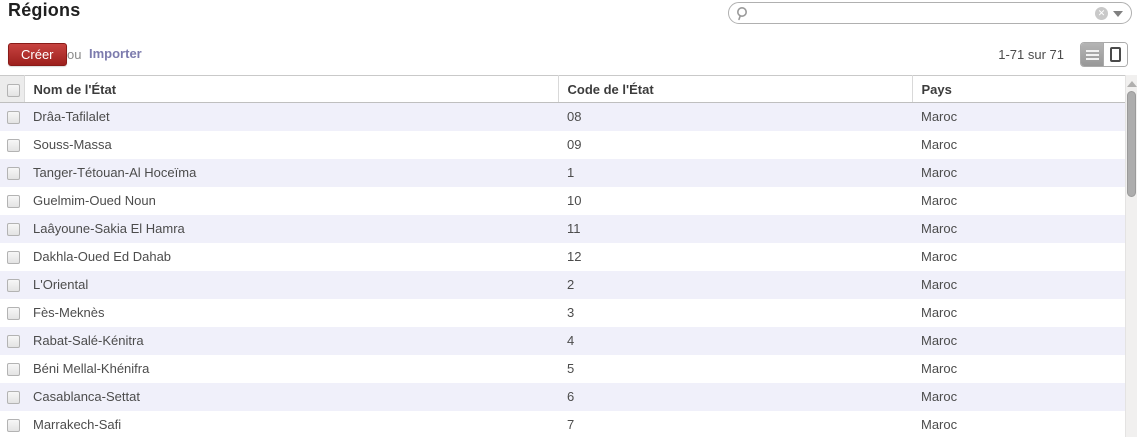 This screenshot has height=437, width=1137. What do you see at coordinates (571, 396) in the screenshot?
I see `cell-code: 6` at bounding box center [571, 396].